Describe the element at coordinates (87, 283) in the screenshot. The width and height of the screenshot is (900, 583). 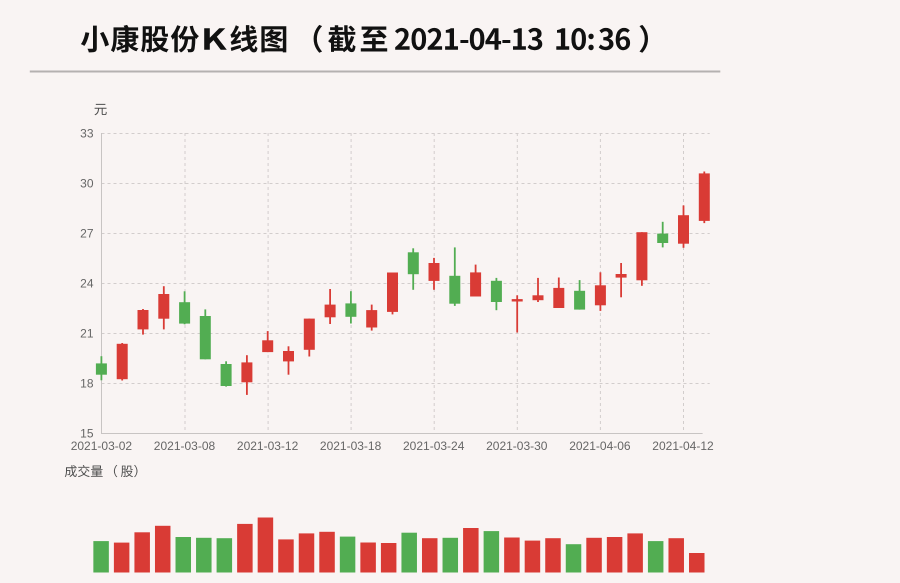
I see `svg-text: 24` at that location.